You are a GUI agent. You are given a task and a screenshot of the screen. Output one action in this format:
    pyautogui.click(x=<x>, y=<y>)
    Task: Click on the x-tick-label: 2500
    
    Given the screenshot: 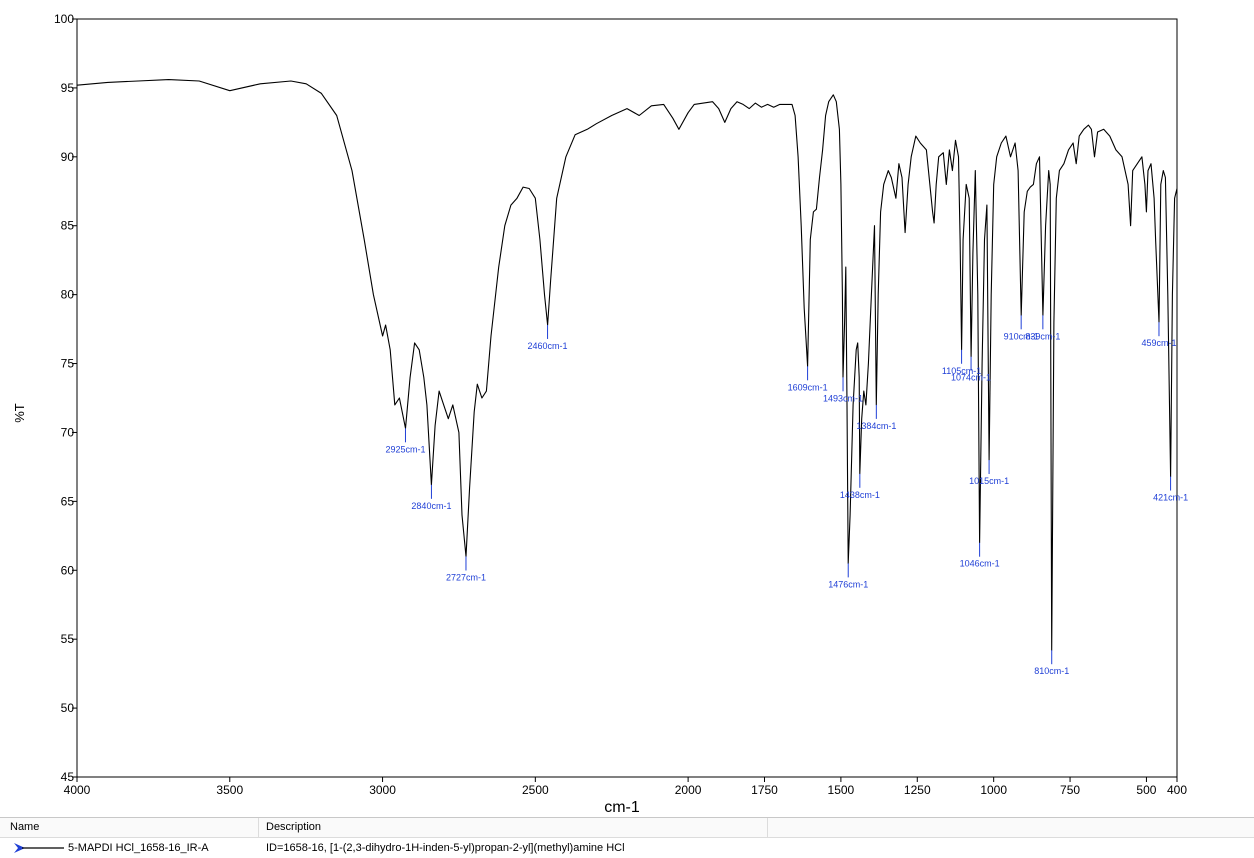 What is the action you would take?
    pyautogui.click(x=535, y=790)
    